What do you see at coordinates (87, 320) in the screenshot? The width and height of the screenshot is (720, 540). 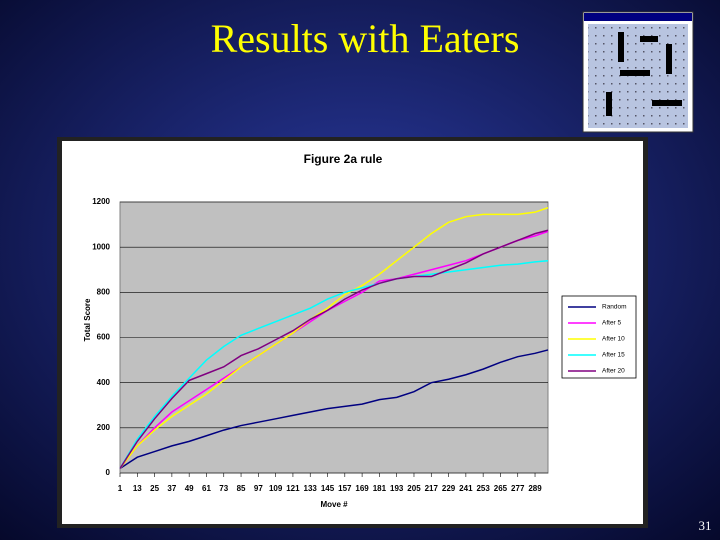 I see `y-axis-label: Total Score` at bounding box center [87, 320].